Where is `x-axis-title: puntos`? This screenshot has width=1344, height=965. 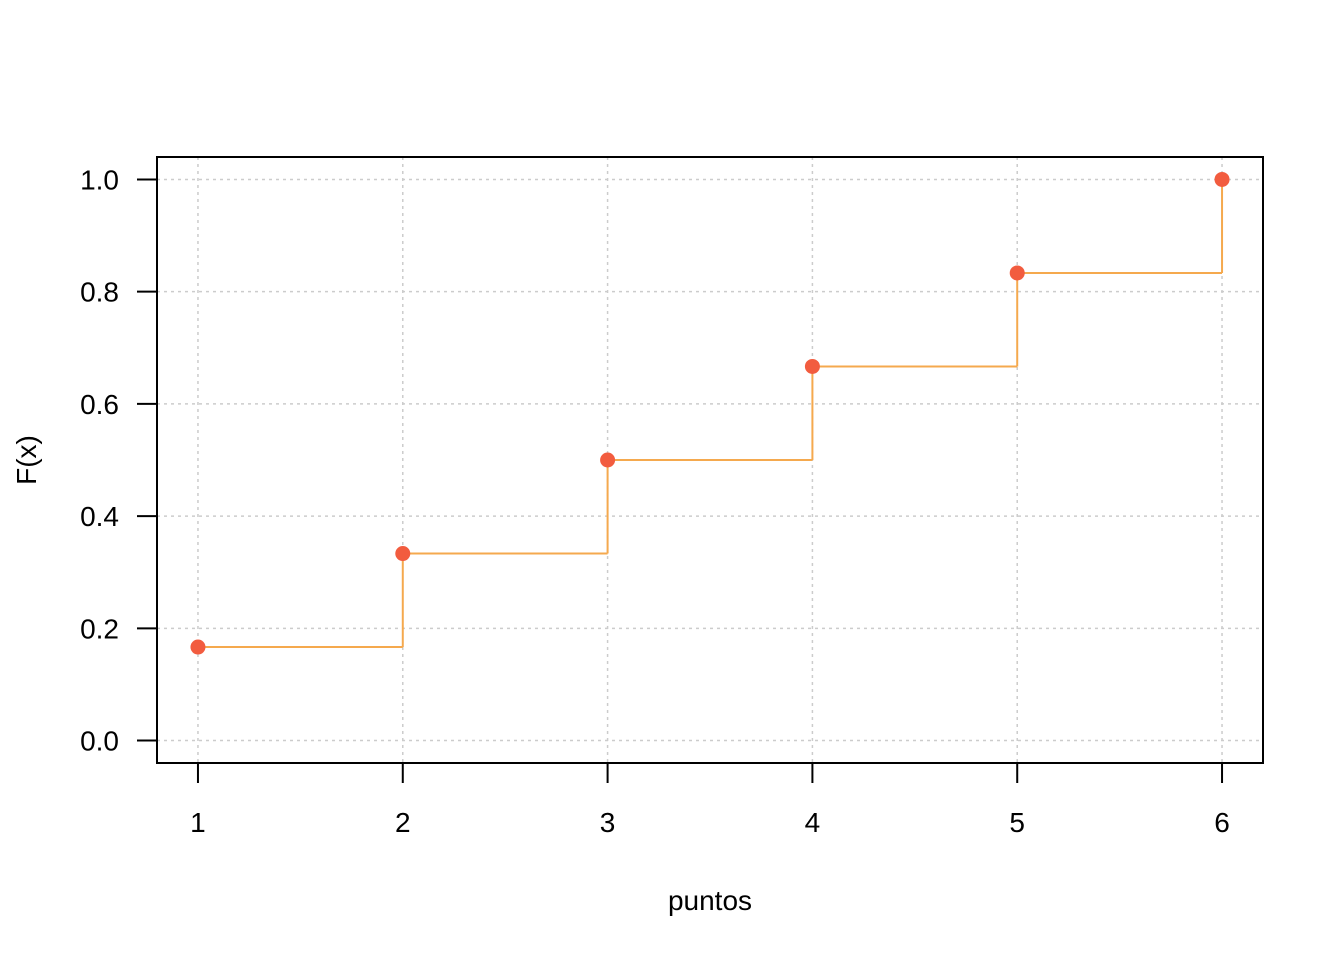
x-axis-title: puntos is located at coordinates (710, 900).